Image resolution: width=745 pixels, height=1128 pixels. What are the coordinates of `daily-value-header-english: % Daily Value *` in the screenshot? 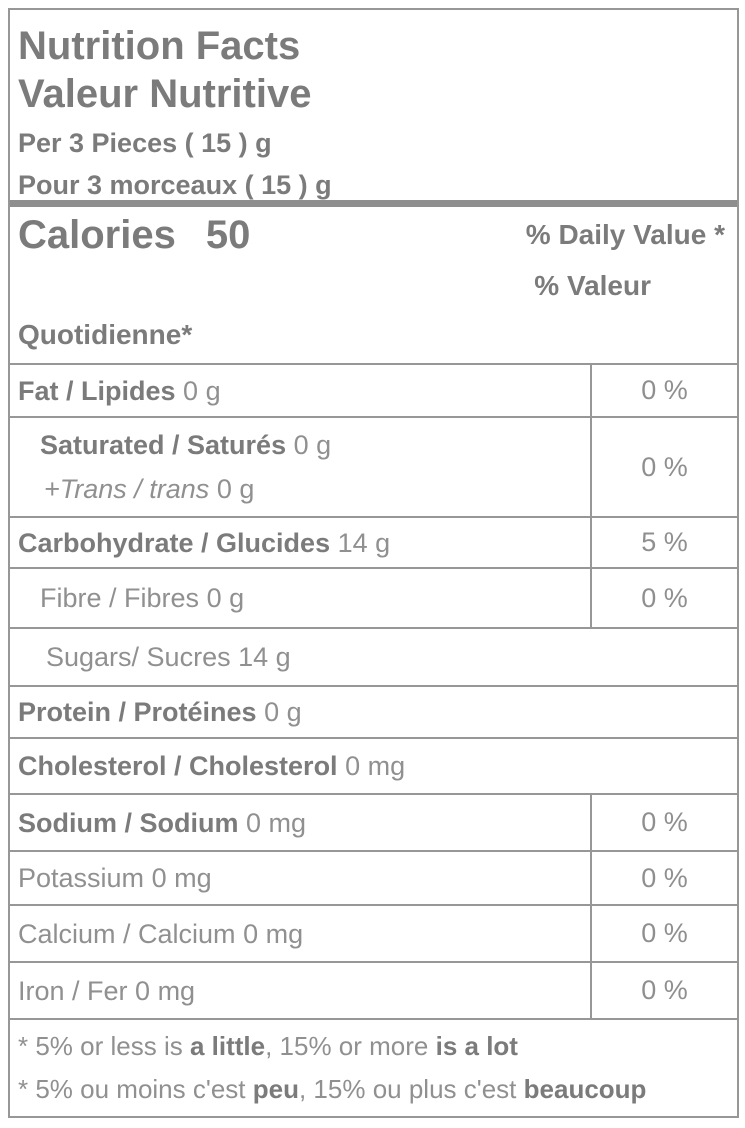 It's located at (625, 234).